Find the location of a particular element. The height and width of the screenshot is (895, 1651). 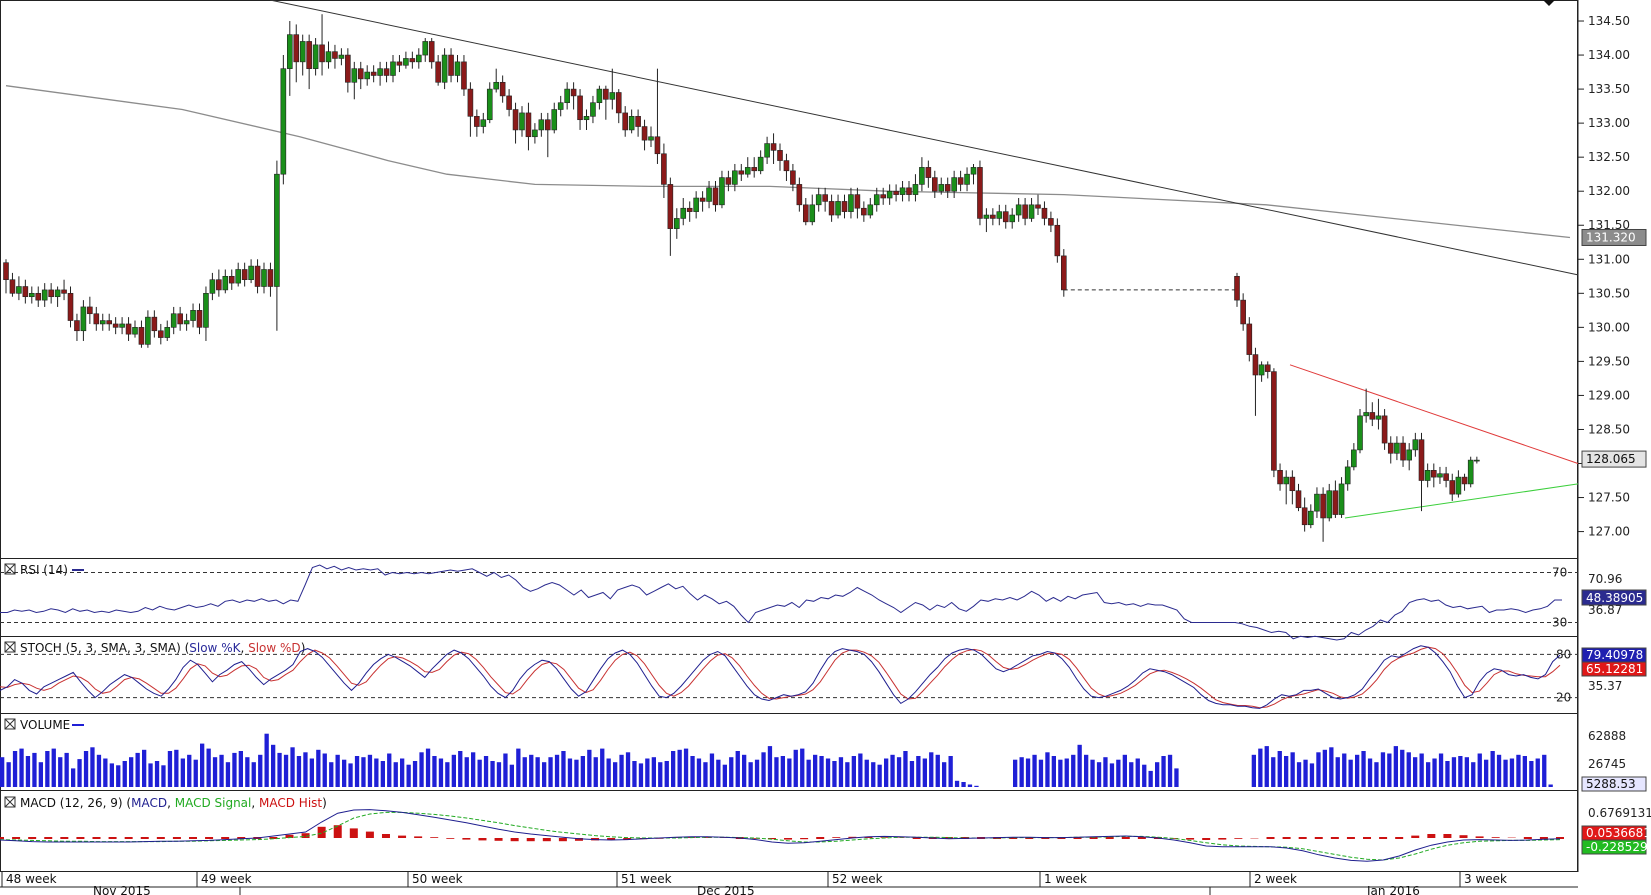

close-x-icon is located at coordinates (10, 724).